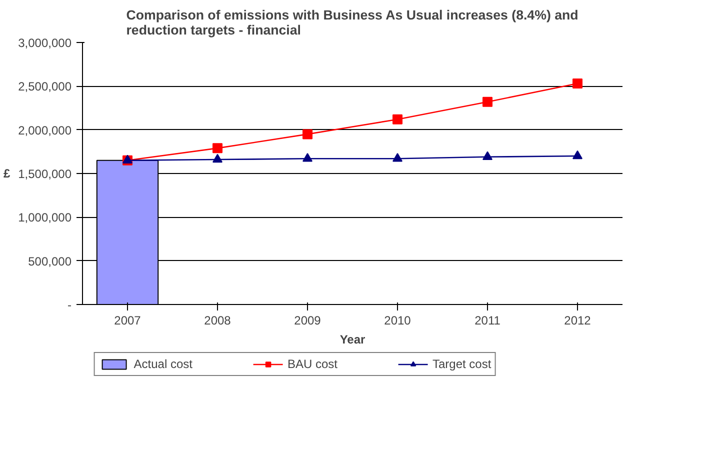 This screenshot has height=464, width=703. Describe the element at coordinates (45, 174) in the screenshot. I see `y-tick-label: 1,500,000` at that location.